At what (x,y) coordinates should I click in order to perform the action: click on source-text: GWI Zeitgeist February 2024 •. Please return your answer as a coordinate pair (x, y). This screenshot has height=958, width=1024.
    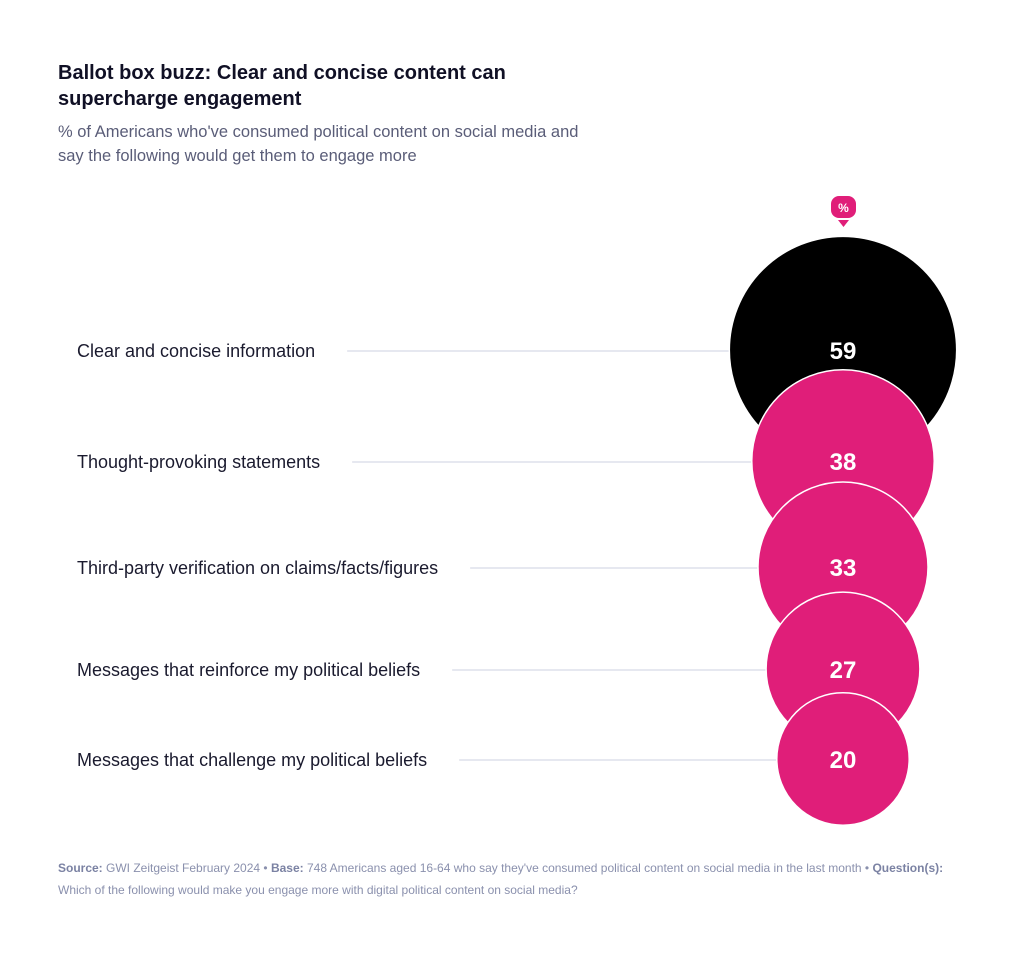
    Looking at the image, I should click on (186, 868).